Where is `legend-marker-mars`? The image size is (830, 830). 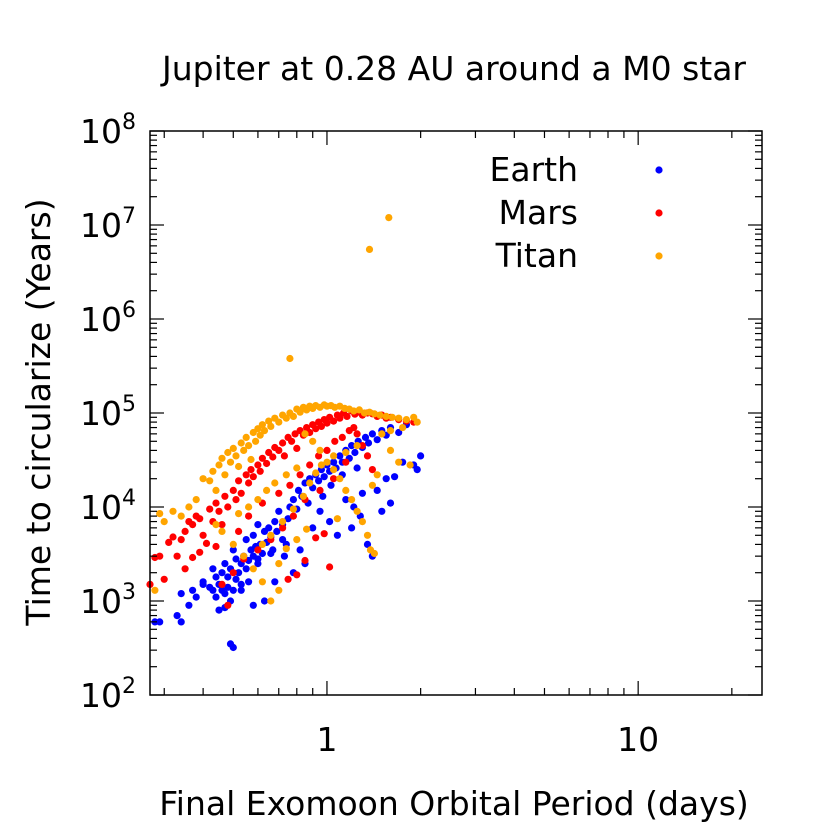 legend-marker-mars is located at coordinates (659, 213).